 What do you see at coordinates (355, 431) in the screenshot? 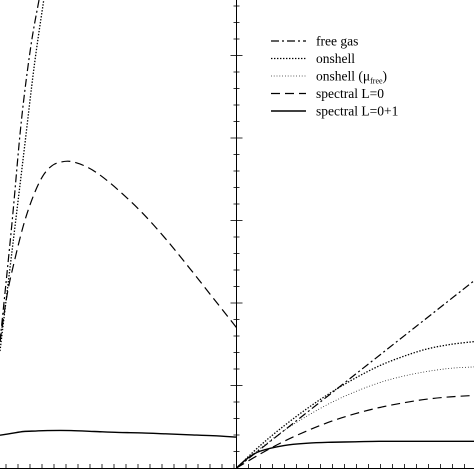
I see `right-series-dashed` at bounding box center [355, 431].